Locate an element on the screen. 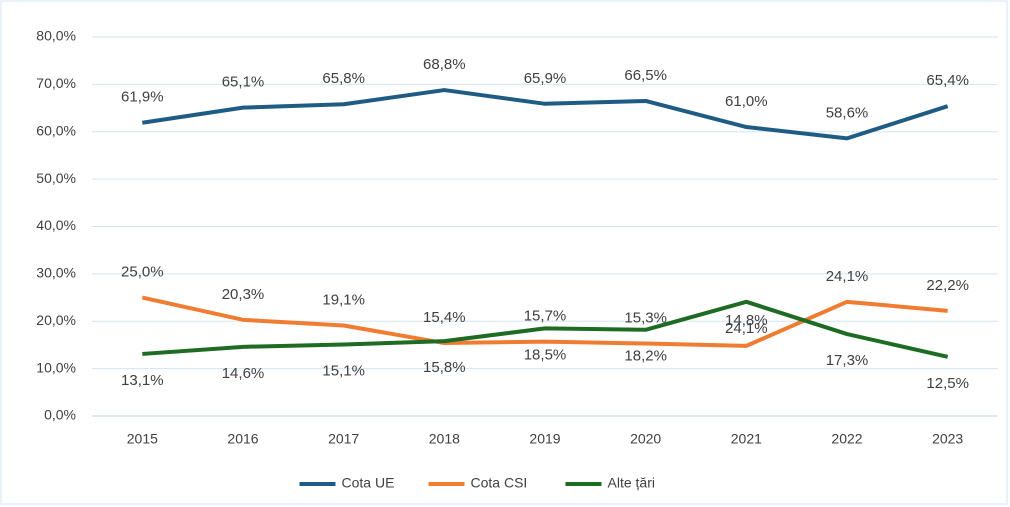  data-label: 66,5% is located at coordinates (645, 75).